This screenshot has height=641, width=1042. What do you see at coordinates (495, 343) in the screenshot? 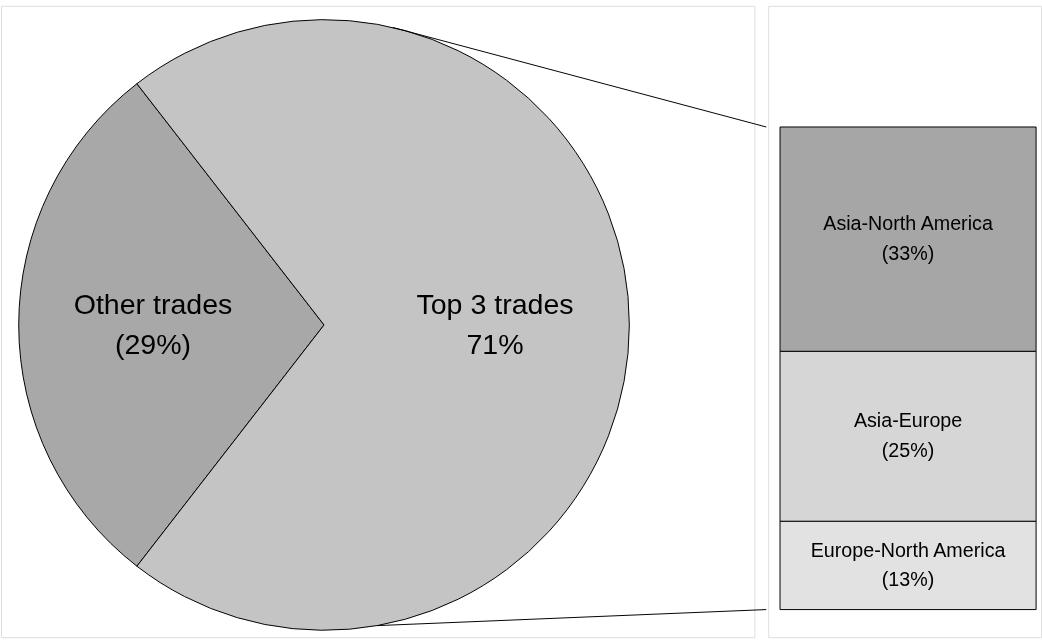
I see `data-label: 71%` at bounding box center [495, 343].